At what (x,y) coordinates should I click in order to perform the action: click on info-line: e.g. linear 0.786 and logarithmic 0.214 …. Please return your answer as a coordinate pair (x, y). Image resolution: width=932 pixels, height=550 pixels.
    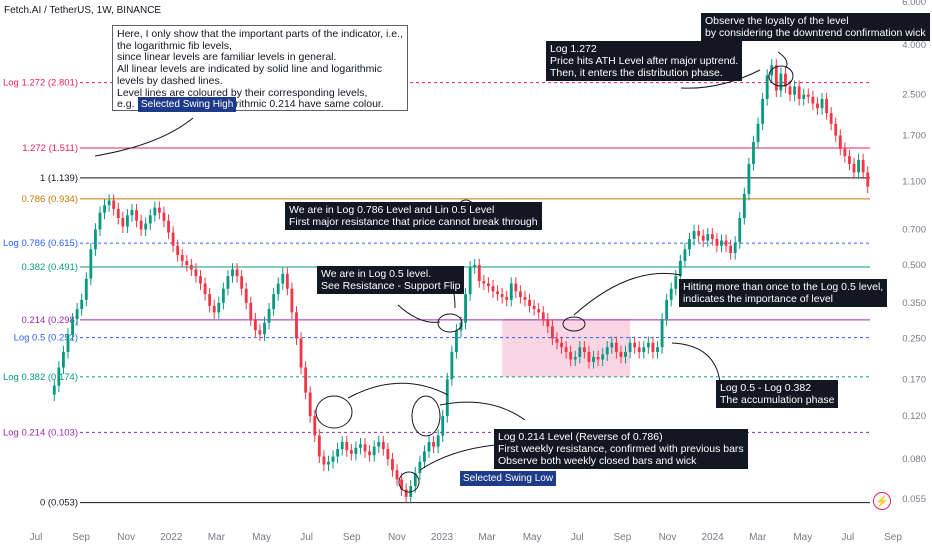
    Looking at the image, I should click on (250, 104).